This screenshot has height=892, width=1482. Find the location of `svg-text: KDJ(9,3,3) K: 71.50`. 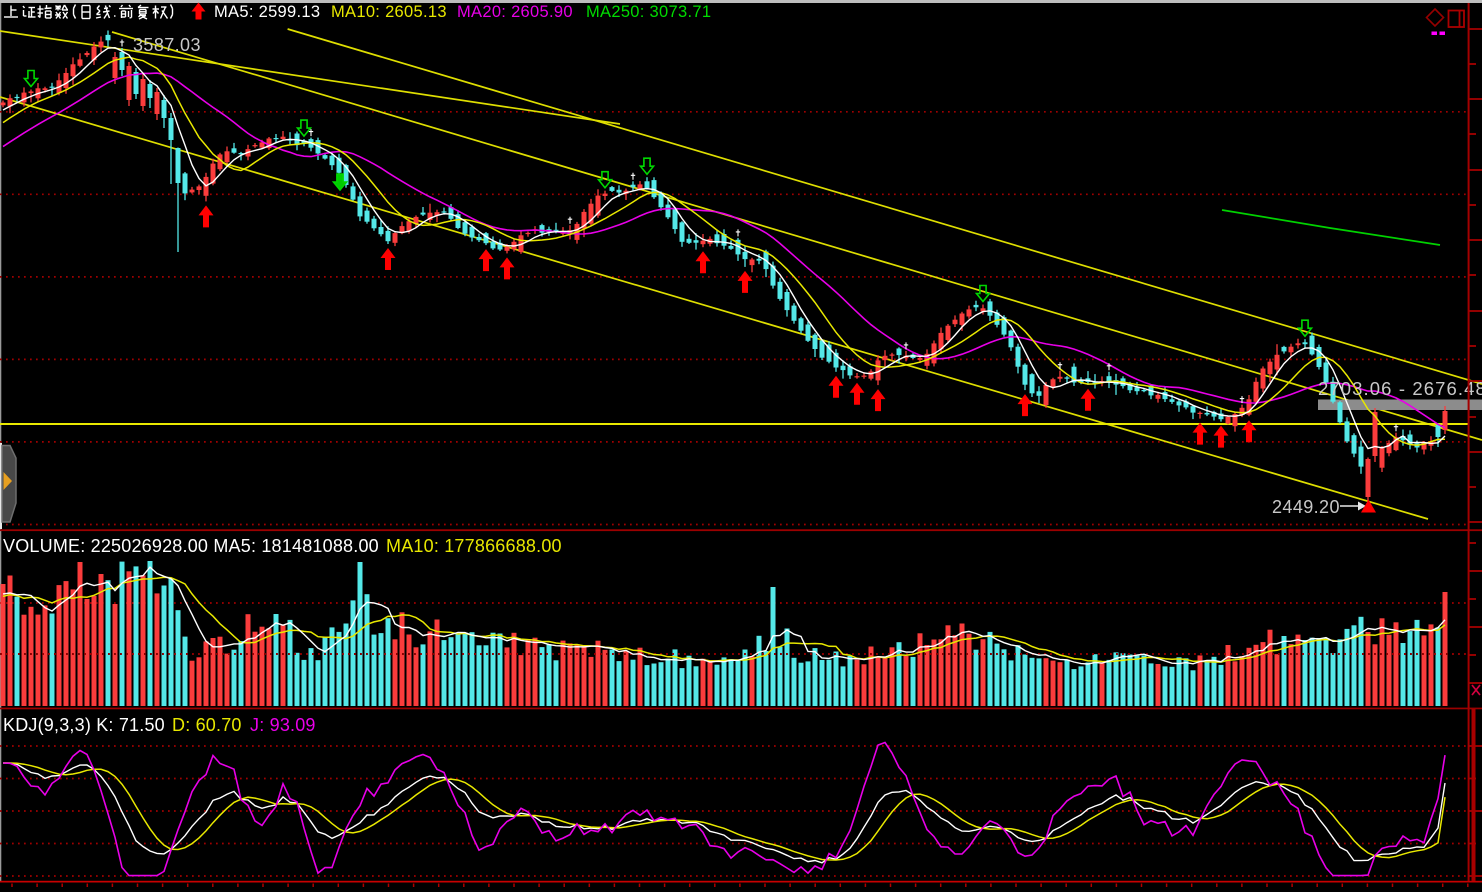

svg-text: KDJ(9,3,3) K: 71.50 is located at coordinates (84, 725).